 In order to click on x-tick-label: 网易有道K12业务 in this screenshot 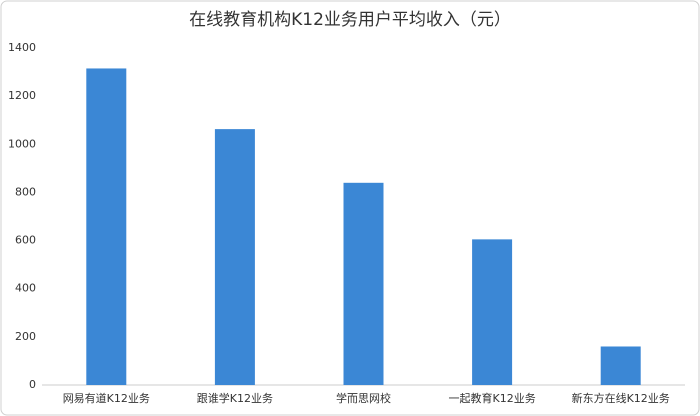, I will do `click(106, 398)`.